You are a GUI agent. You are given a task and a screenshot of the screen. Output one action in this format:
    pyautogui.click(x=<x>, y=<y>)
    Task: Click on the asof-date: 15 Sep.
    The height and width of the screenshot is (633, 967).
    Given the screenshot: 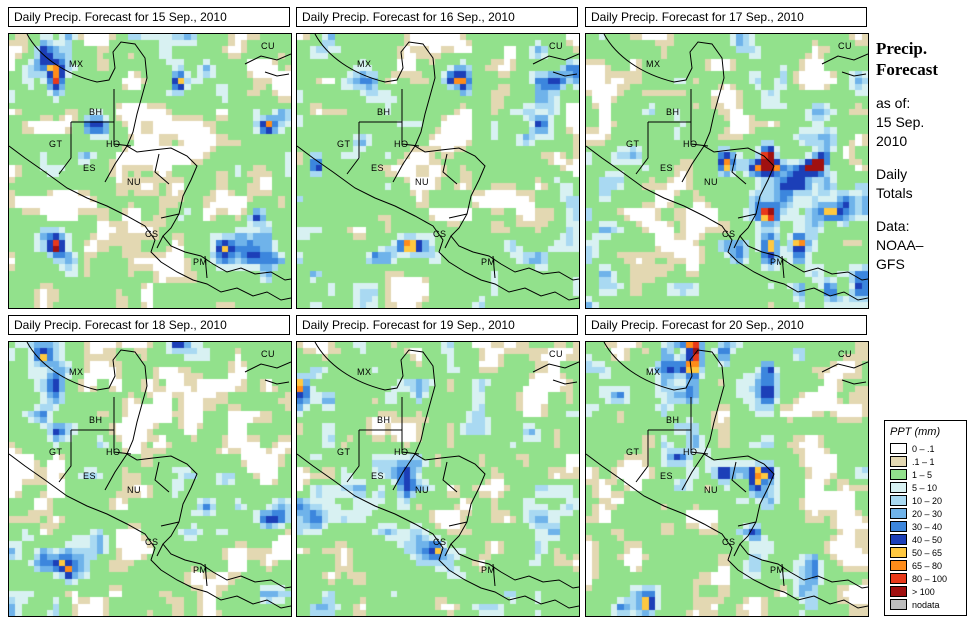 What is the action you would take?
    pyautogui.click(x=900, y=122)
    